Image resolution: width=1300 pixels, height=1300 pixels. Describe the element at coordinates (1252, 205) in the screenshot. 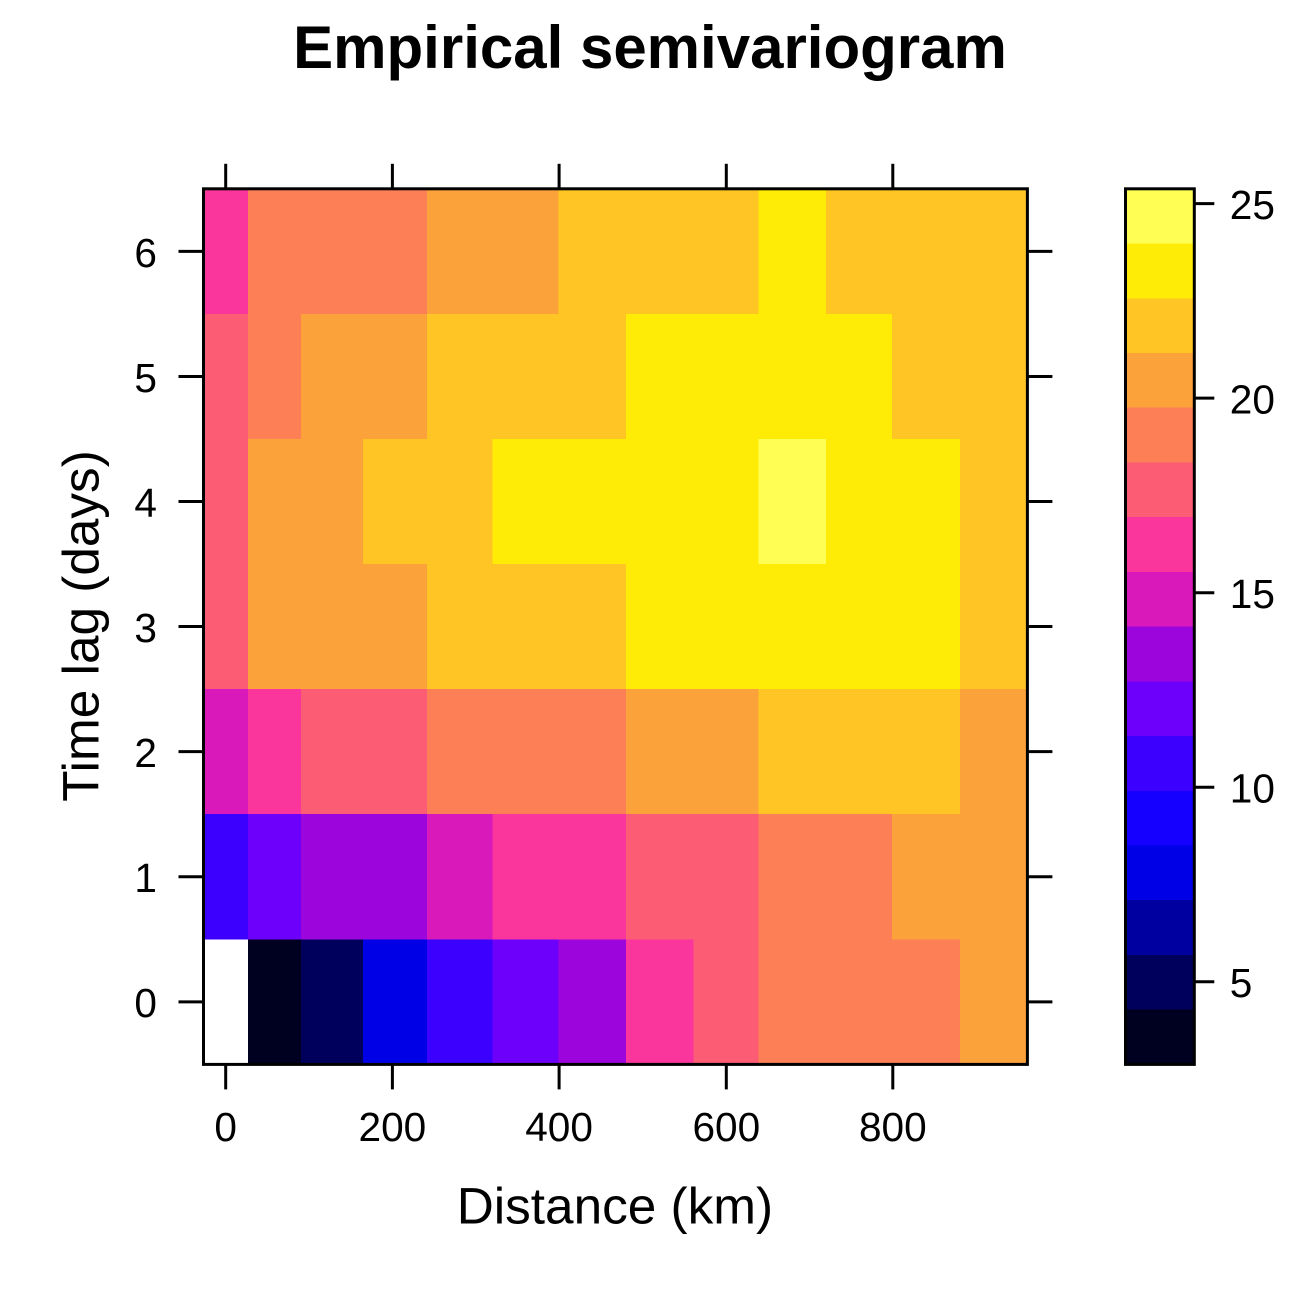

I see `svg-text: 25` at that location.